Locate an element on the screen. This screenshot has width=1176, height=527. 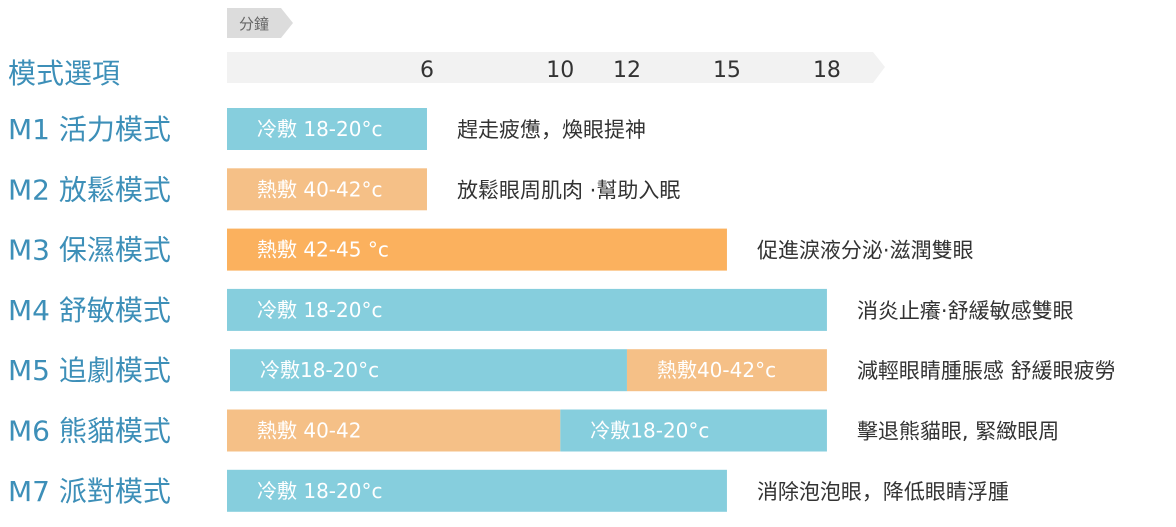
bar-label: 熱敷40-42°c is located at coordinates (716, 370).